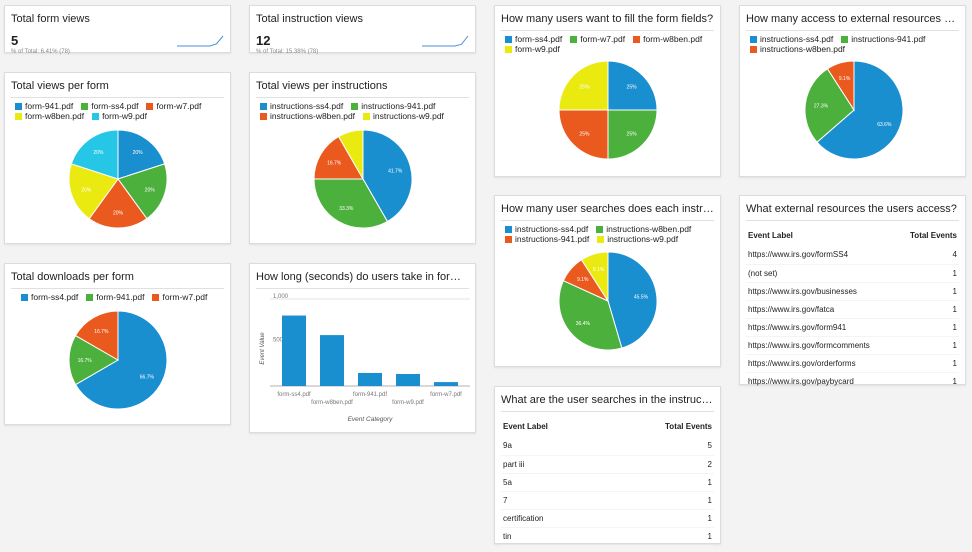 The height and width of the screenshot is (552, 972). I want to click on slice-label: 25%, so click(584, 135).